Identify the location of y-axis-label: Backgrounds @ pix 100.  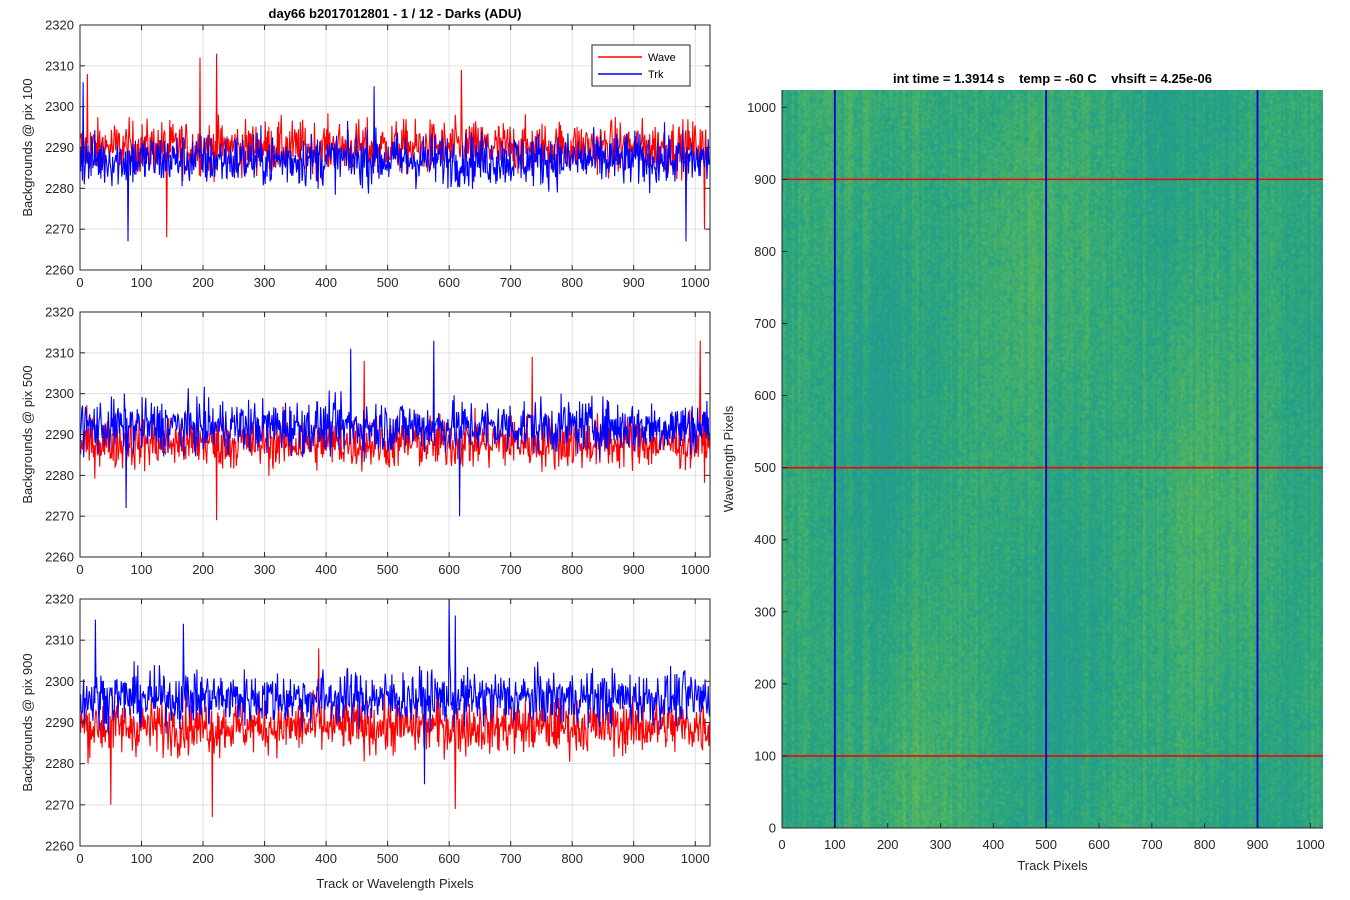
(27, 147).